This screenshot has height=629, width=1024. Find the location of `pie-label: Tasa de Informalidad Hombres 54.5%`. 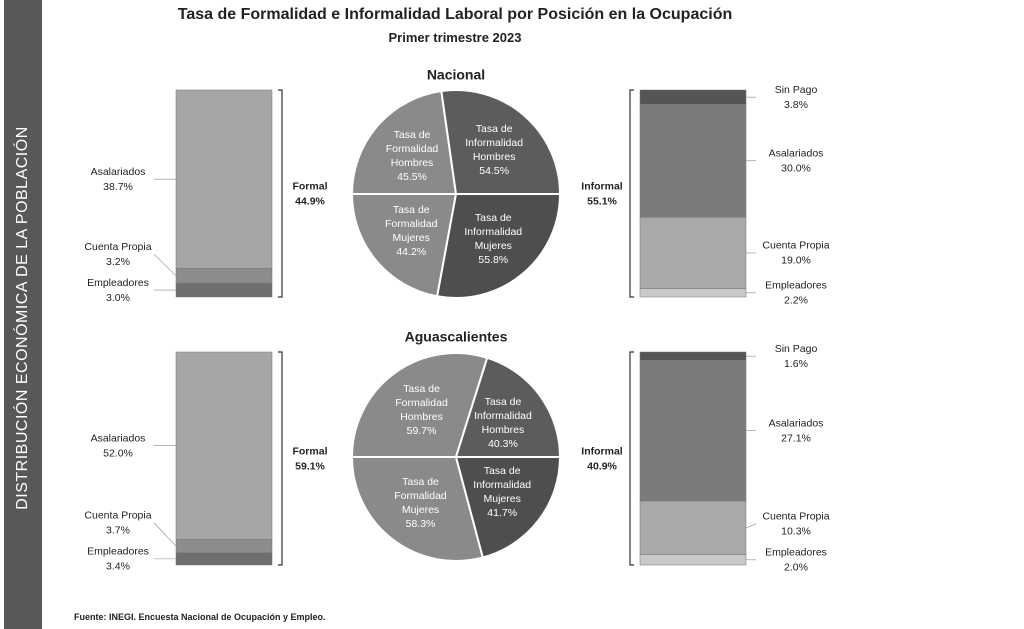

pie-label: Tasa de Informalidad Hombres 54.5% is located at coordinates (494, 150).